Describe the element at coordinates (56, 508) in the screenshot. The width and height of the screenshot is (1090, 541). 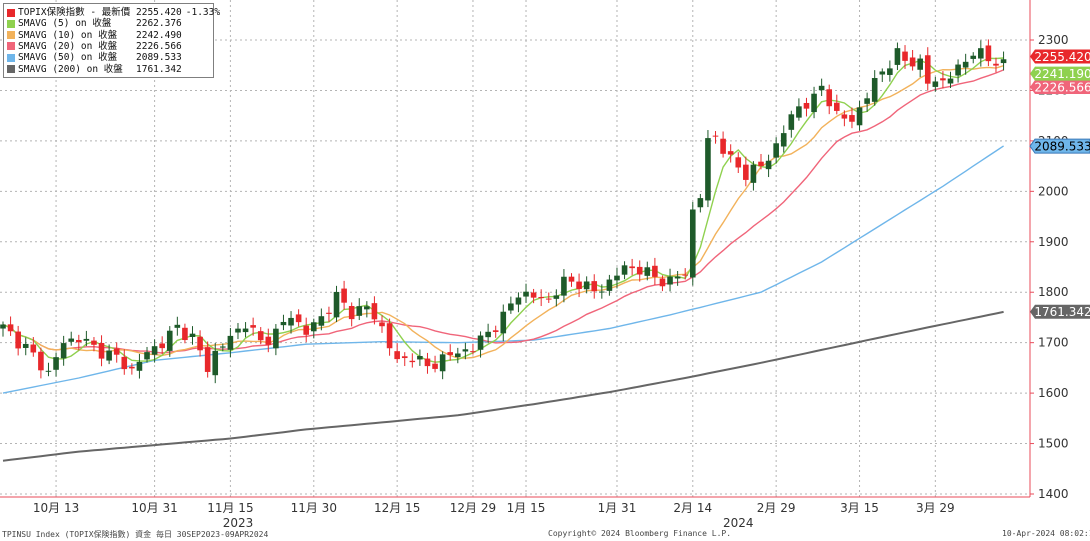
I see `x-tick-label: 10月 13` at that location.